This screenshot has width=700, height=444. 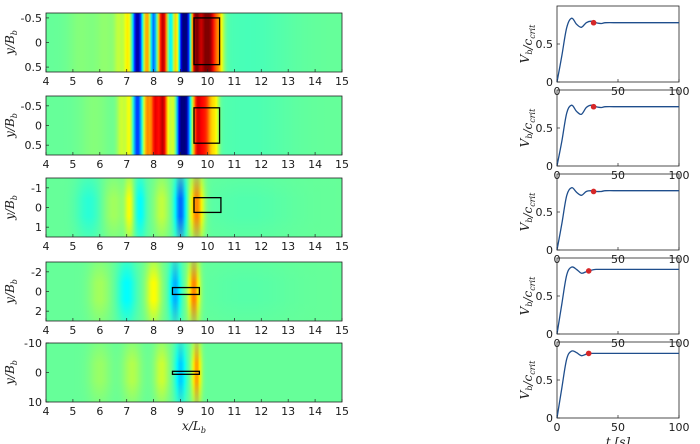 I want to click on heatmap-panel-5: 4 5 6 7 8 9 10 11 12 13 14 15 -10 0 10 y/Bb x/Lb, so click(x=176, y=386).